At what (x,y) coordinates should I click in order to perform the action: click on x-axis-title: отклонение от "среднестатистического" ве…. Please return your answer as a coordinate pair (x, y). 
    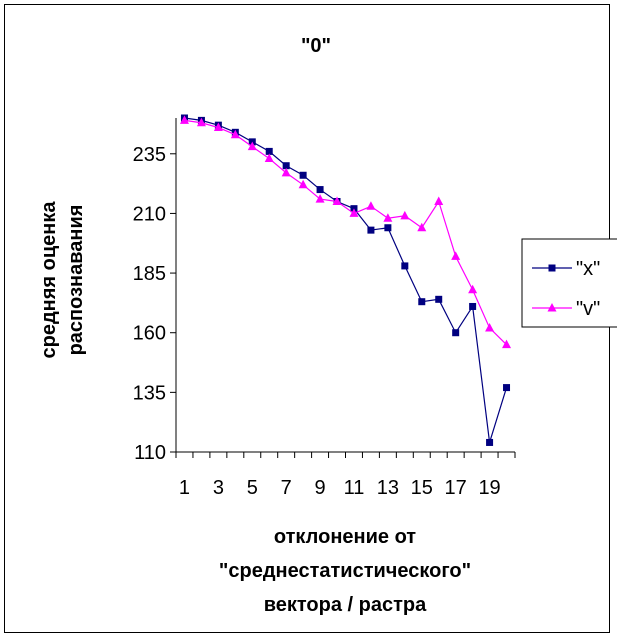
    Looking at the image, I should click on (345, 571).